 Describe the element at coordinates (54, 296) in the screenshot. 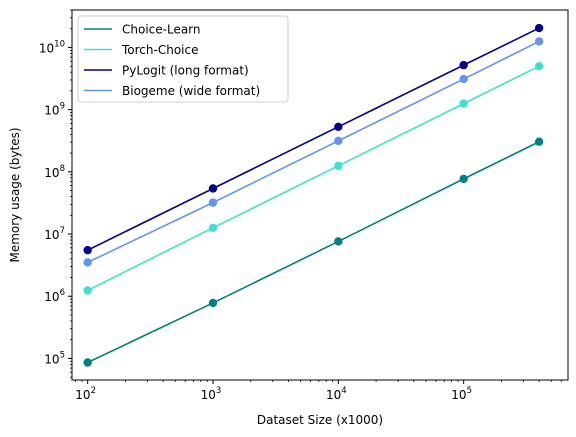

I see `y-tick-label-1: 10⁶` at that location.